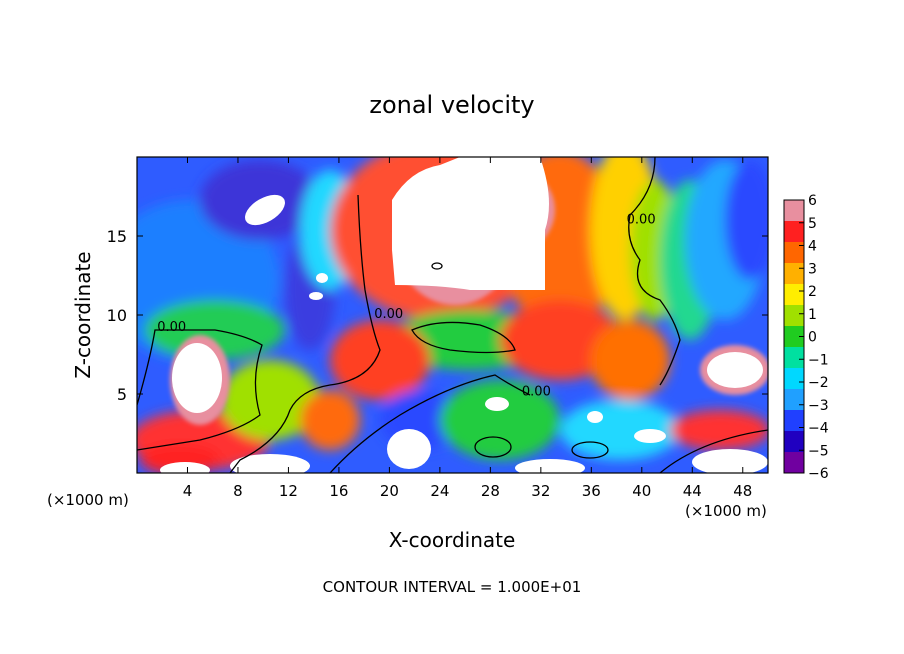 Image resolution: width=904 pixels, height=654 pixels. Describe the element at coordinates (265, 210) in the screenshot. I see `white-region-upper-left` at that location.